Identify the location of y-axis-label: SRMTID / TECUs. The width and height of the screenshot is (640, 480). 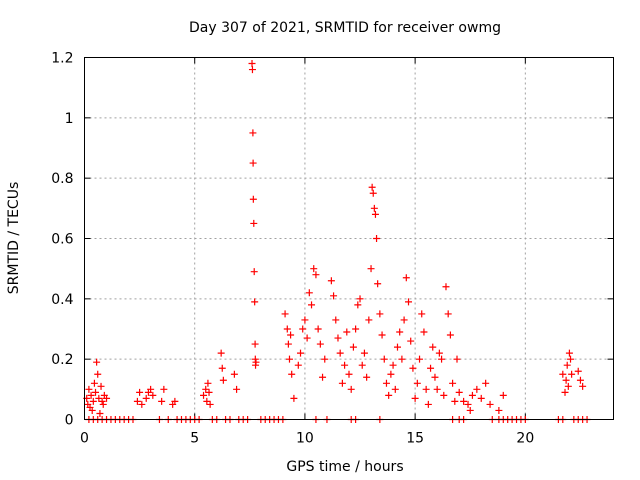
(14, 238).